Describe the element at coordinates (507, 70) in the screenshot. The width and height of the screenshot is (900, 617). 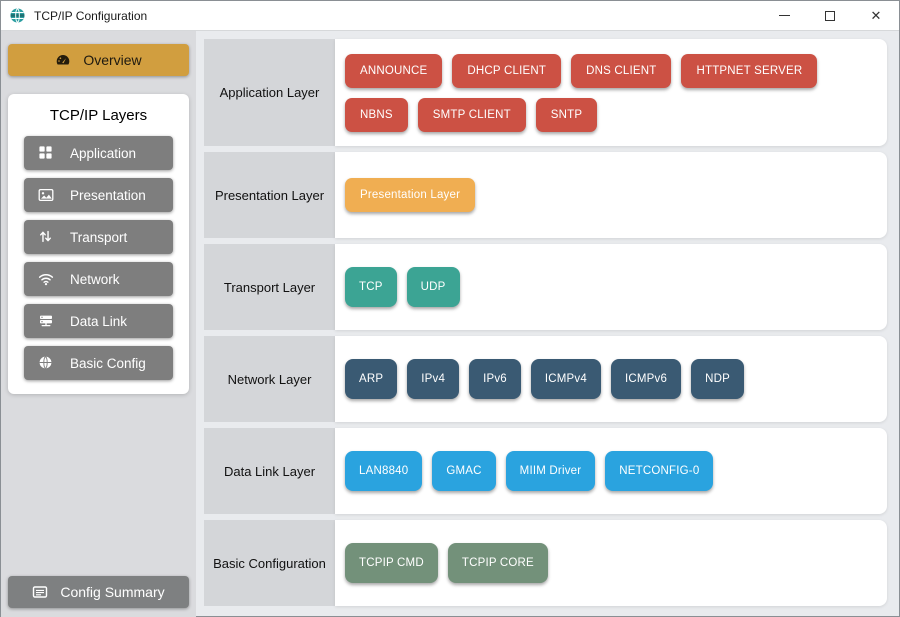
I see `module-button-dhcp-client: DHCP CLIENT` at that location.